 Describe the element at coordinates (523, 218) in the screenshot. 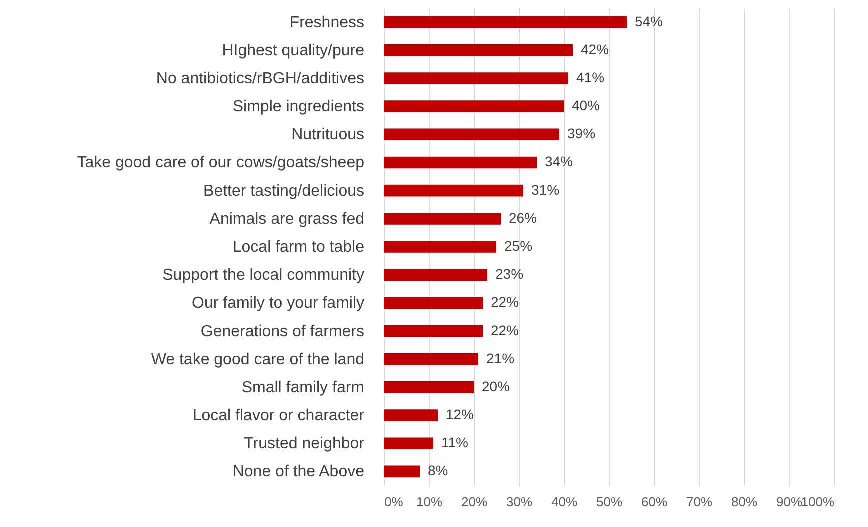

I see `data-label: 26%` at that location.